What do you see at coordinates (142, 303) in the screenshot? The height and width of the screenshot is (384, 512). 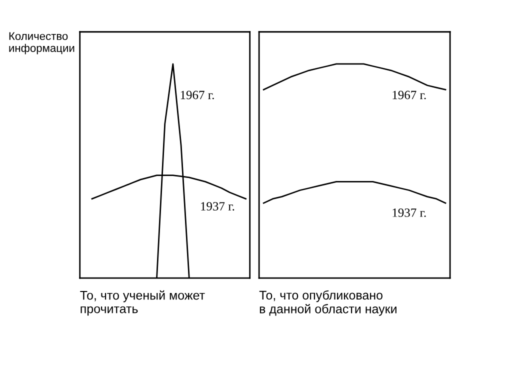 I see `x-axis-title: То, что ученый может прочитать` at bounding box center [142, 303].